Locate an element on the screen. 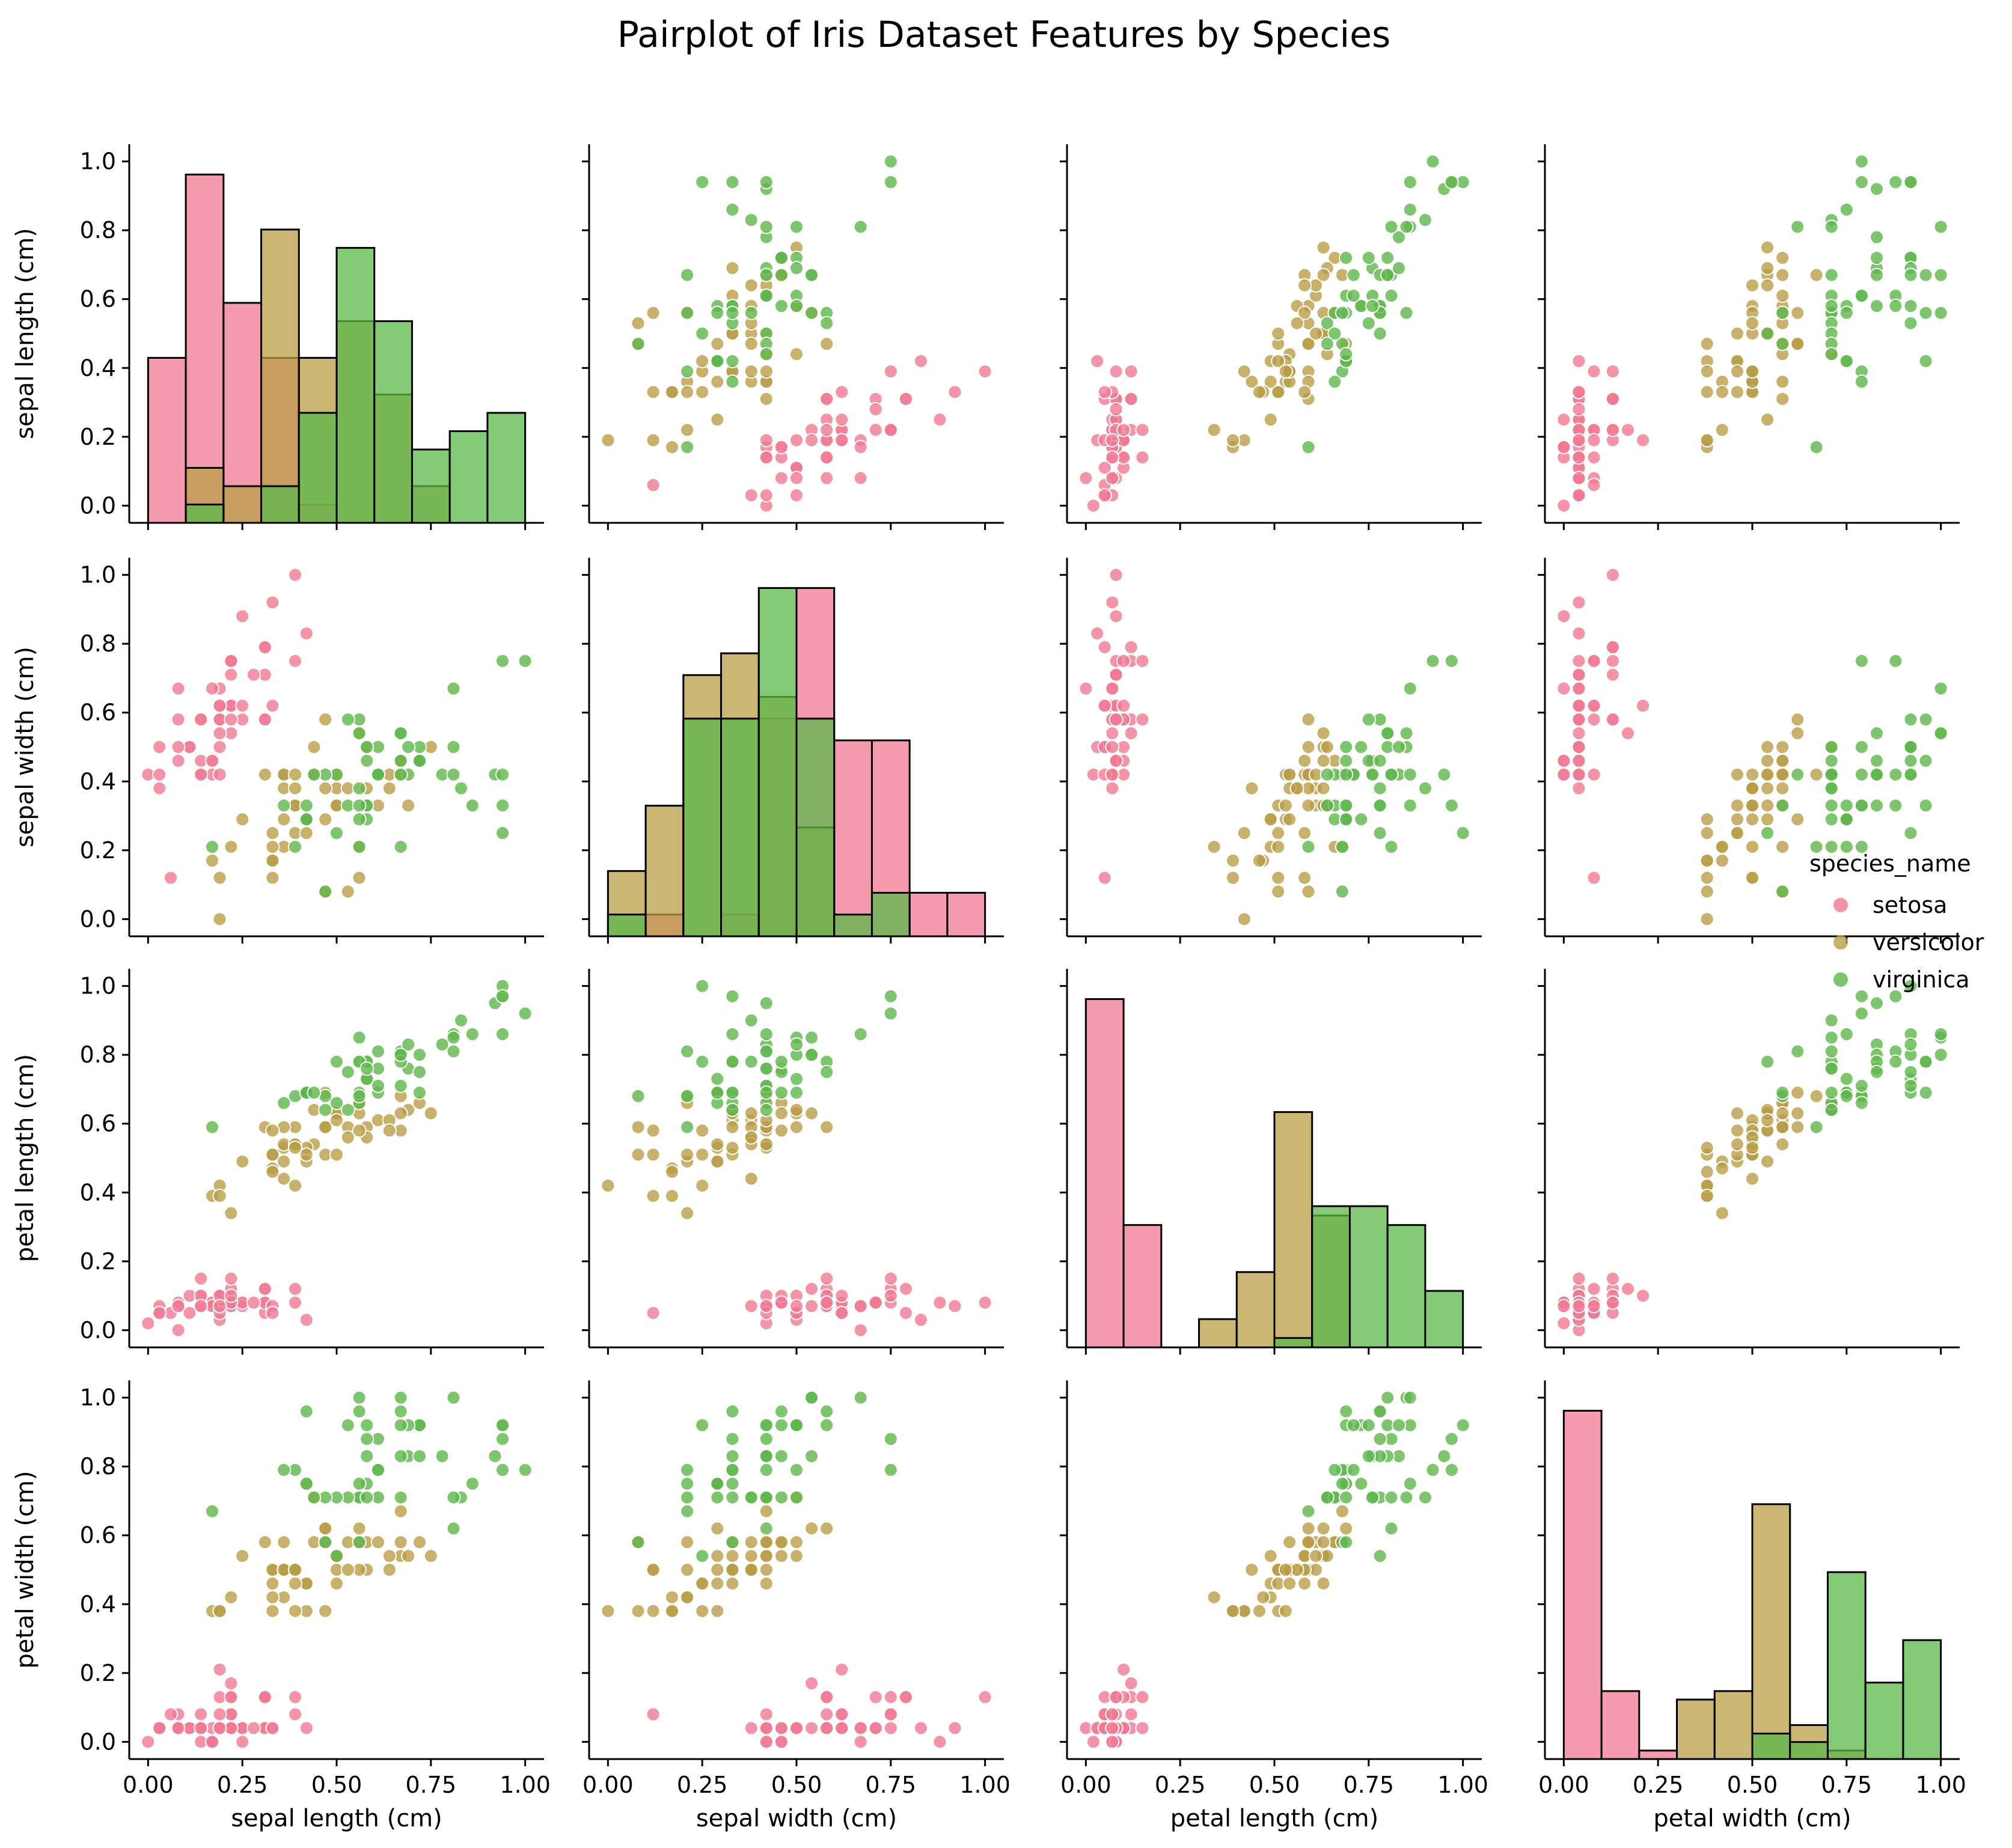 This screenshot has width=2012, height=1848. x-tick-label: 0.50 is located at coordinates (336, 1785).